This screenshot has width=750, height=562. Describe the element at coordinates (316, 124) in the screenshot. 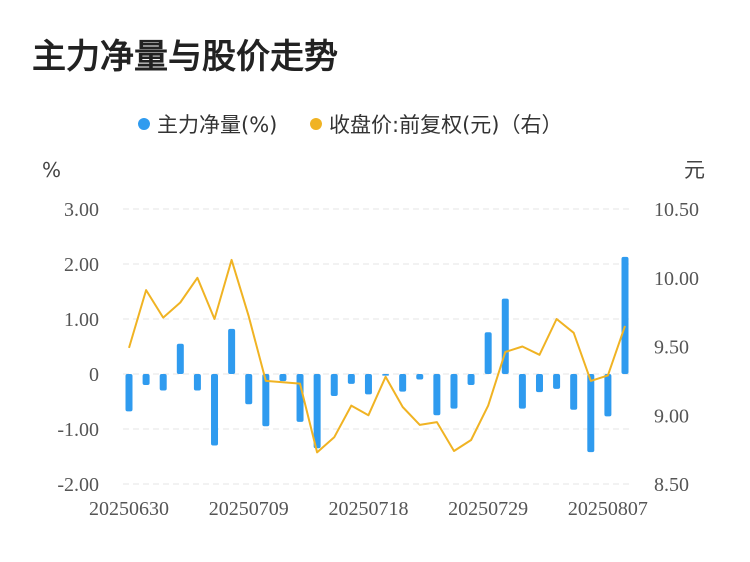

I see `legend-dot-icon-close-price` at that location.